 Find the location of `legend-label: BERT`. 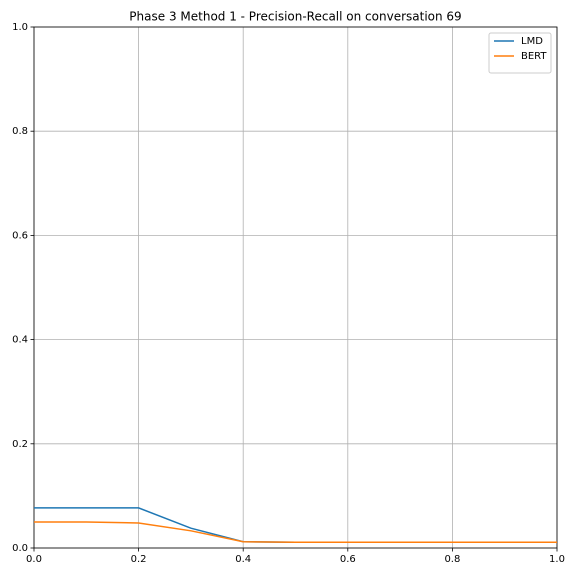

legend-label: BERT is located at coordinates (534, 56).